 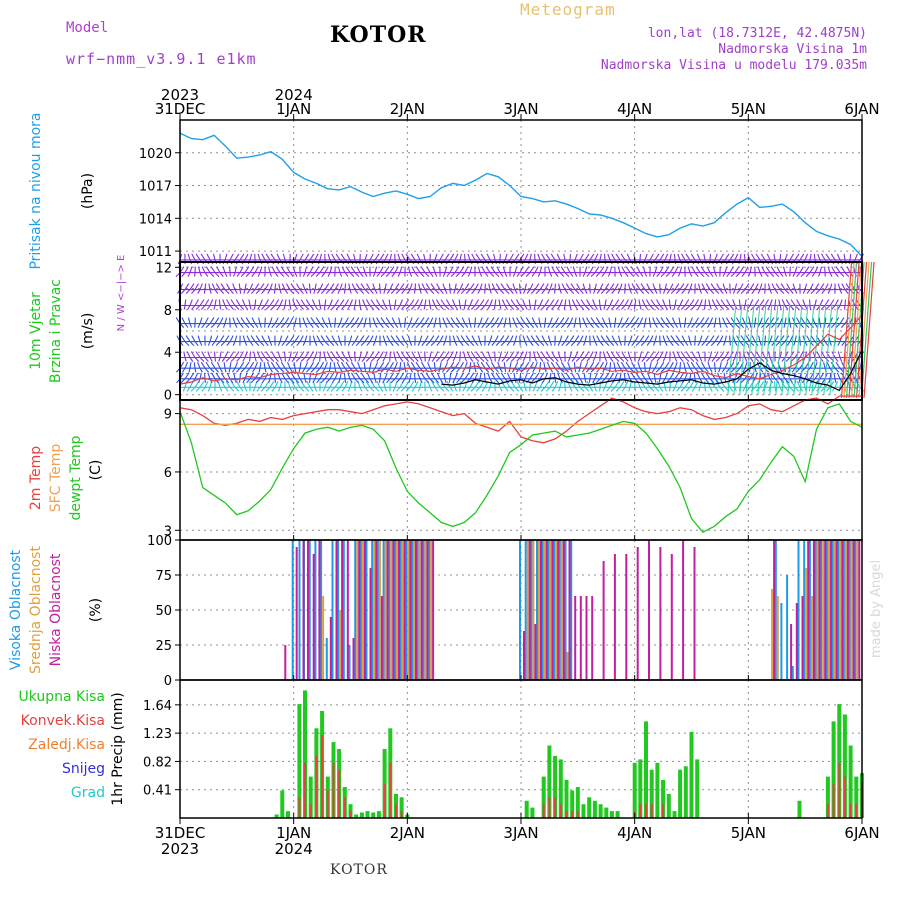 What do you see at coordinates (88, 793) in the screenshot?
I see `precip-legend-4: Grad` at bounding box center [88, 793].